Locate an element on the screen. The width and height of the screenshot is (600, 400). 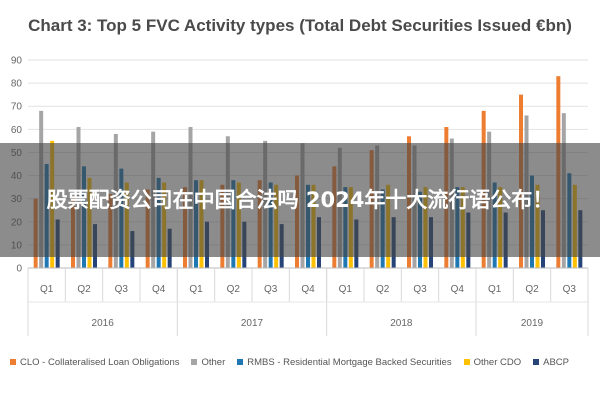
overlay-text: 股票配资公司在中国合法吗 2024年十大流行语公布！ is located at coordinates (300, 200).